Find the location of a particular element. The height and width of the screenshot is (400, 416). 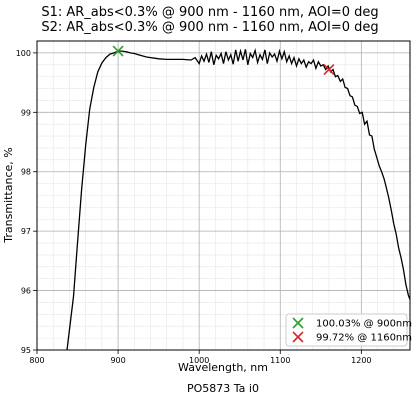

legend-swatch-end is located at coordinates (298, 337).